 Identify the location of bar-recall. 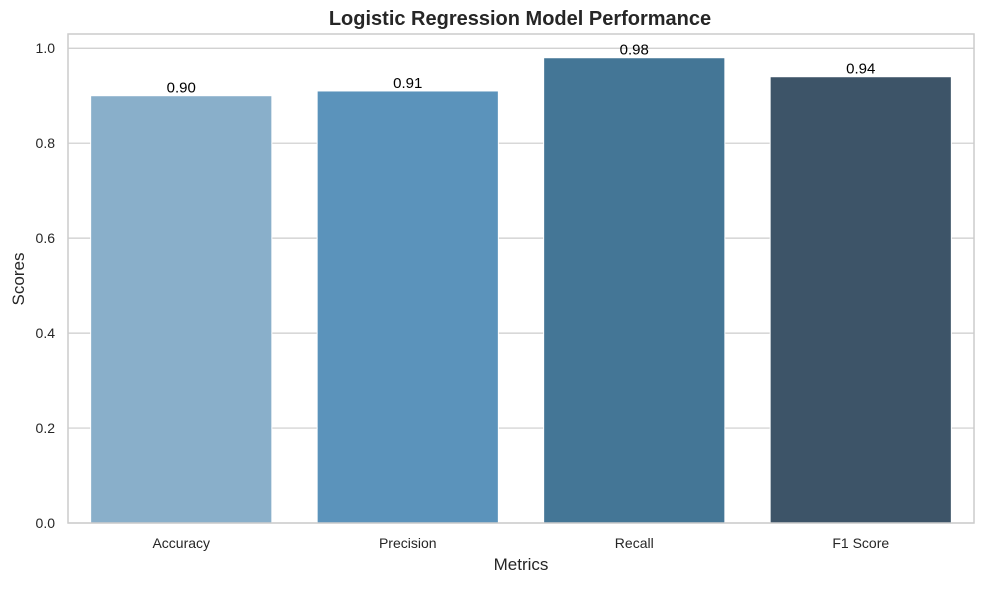
(634, 290).